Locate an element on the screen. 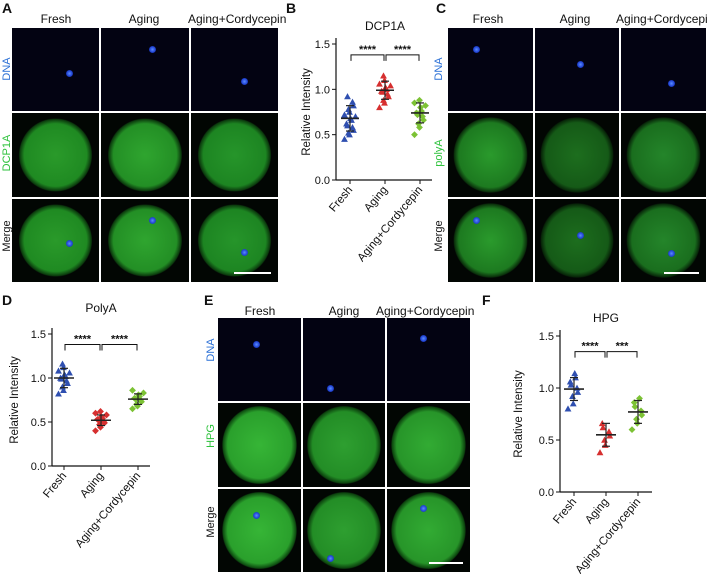  row-label: HPG is located at coordinates (211, 436).